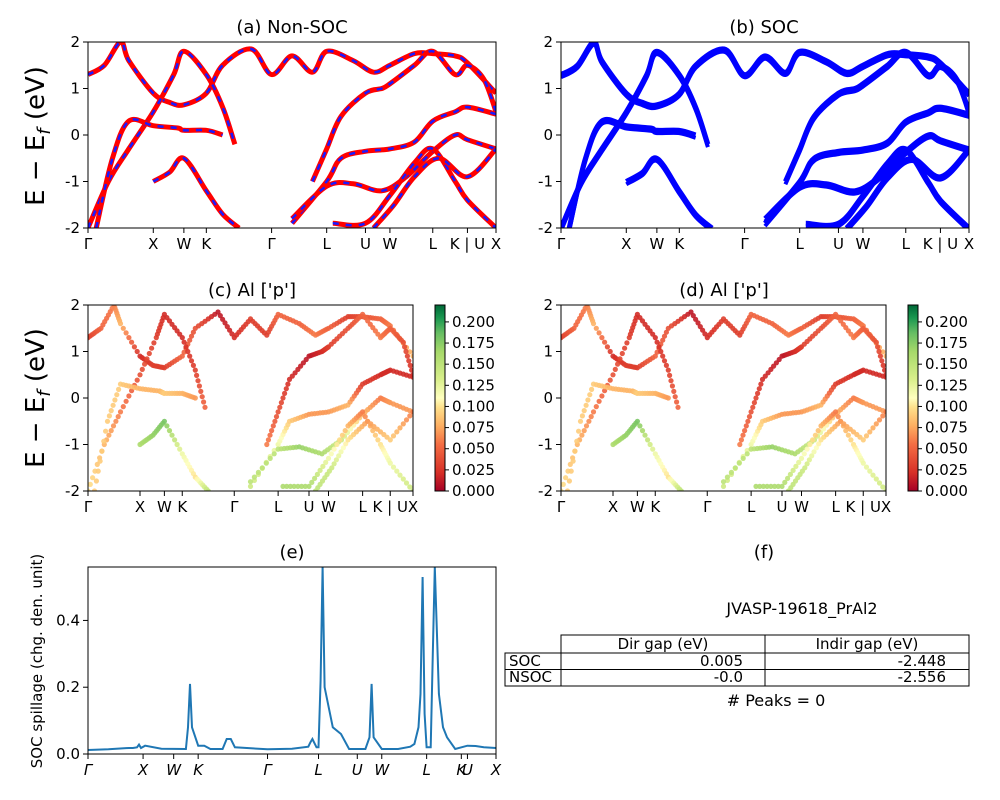 The image size is (1000, 800). Describe the element at coordinates (545, 491) in the screenshot. I see `ytick-label: -2` at that location.